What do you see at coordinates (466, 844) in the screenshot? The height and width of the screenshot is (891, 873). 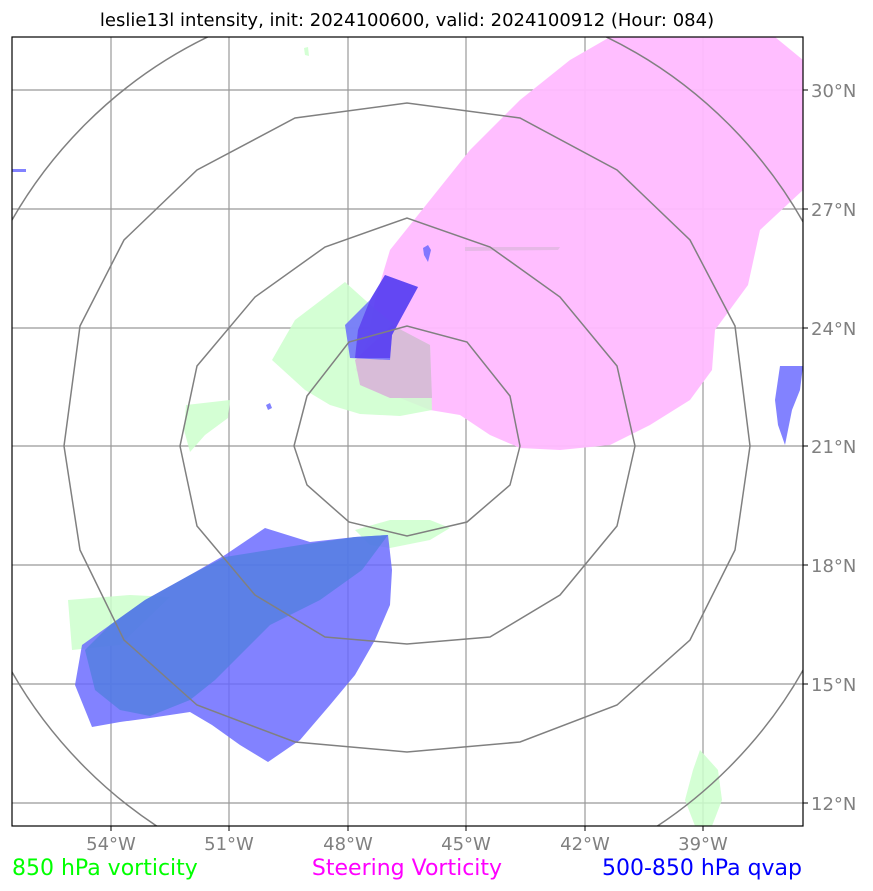 I see `lon-label-45w: 45°W` at bounding box center [466, 844].